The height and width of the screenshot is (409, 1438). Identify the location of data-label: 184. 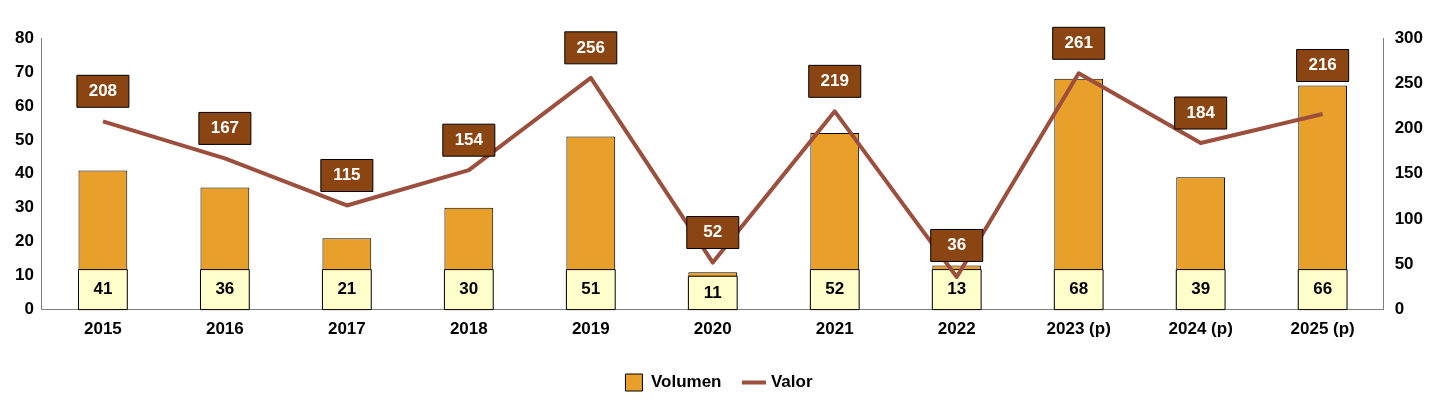
(1201, 112).